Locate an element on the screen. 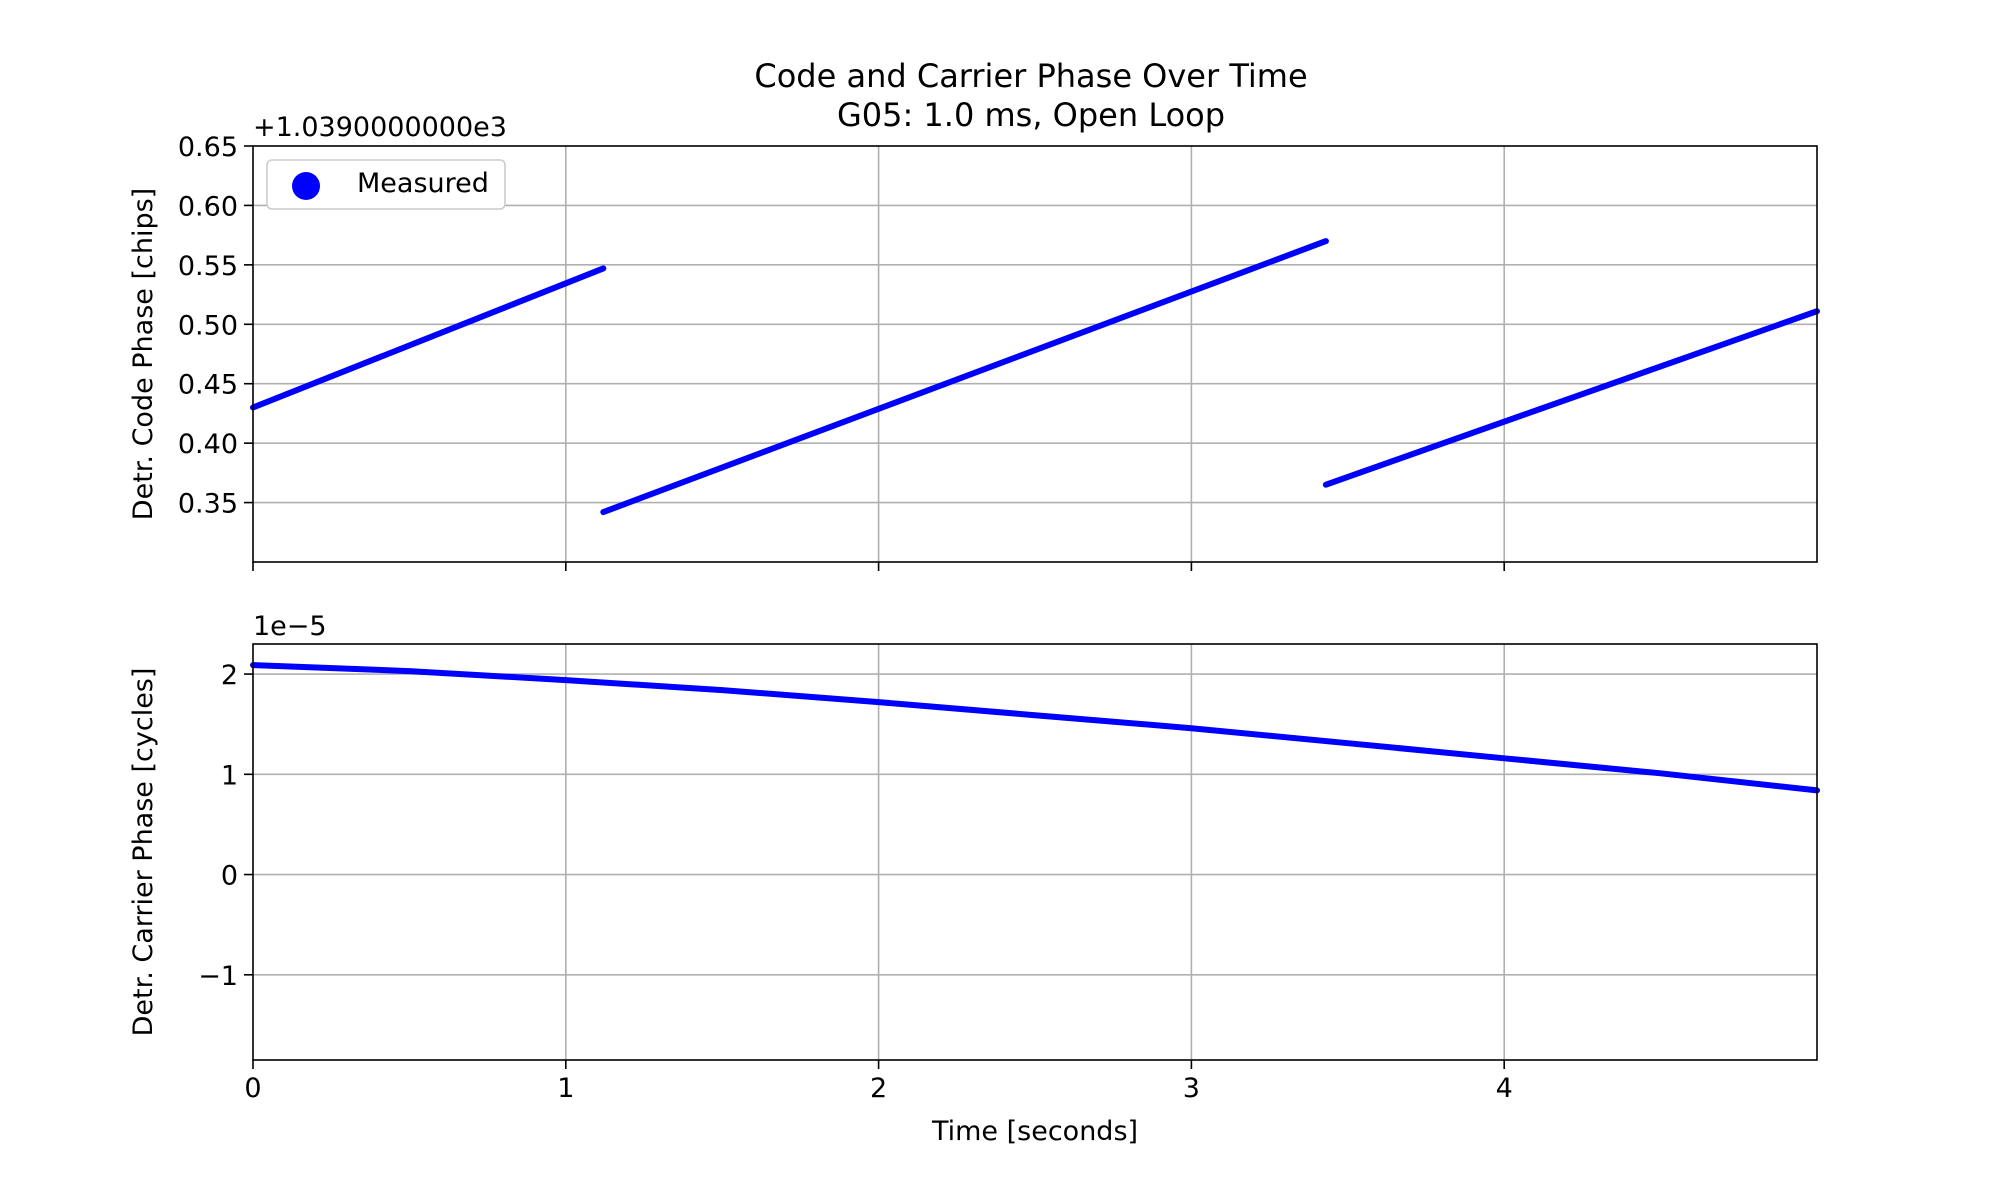 This screenshot has height=1200, width=2000. code-phase-offset-label: +1.0390000000e3 is located at coordinates (380, 127).